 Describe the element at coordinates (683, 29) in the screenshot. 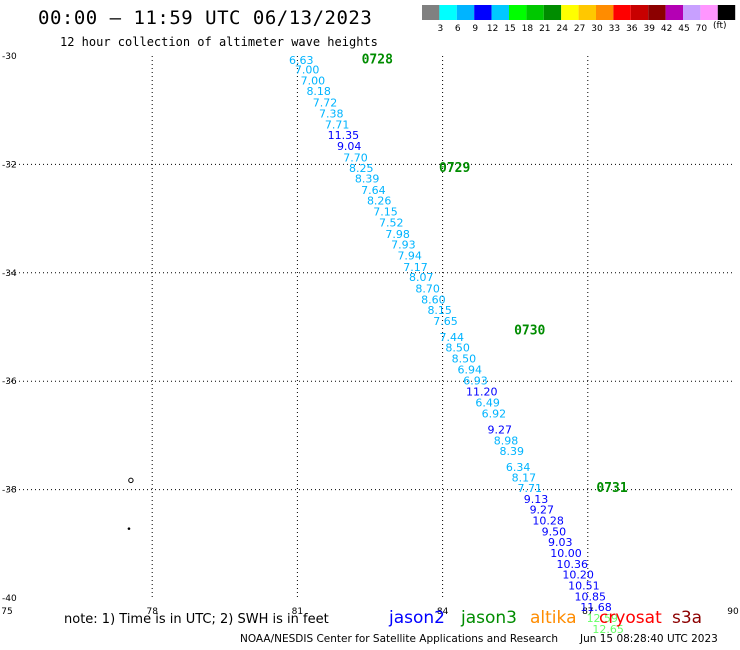

I see `legend-label: 45` at that location.